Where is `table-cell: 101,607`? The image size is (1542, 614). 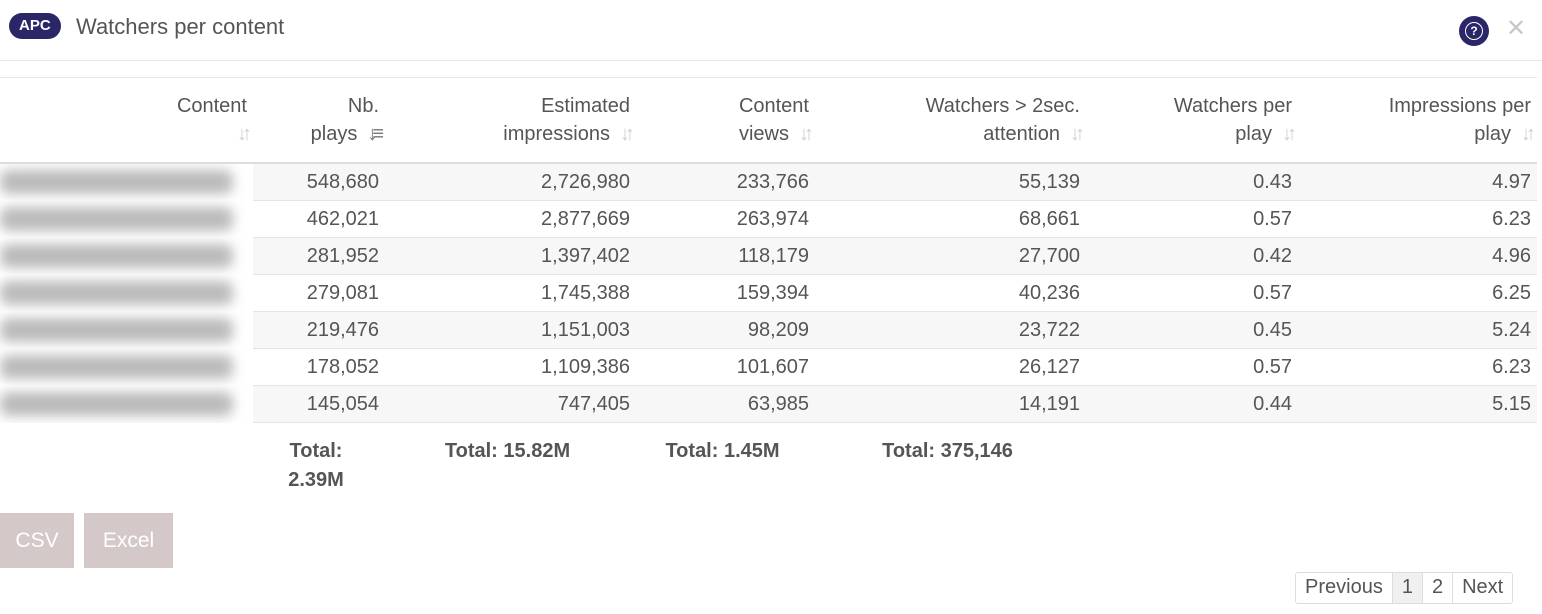
table-cell: 101,607 is located at coordinates (725, 367).